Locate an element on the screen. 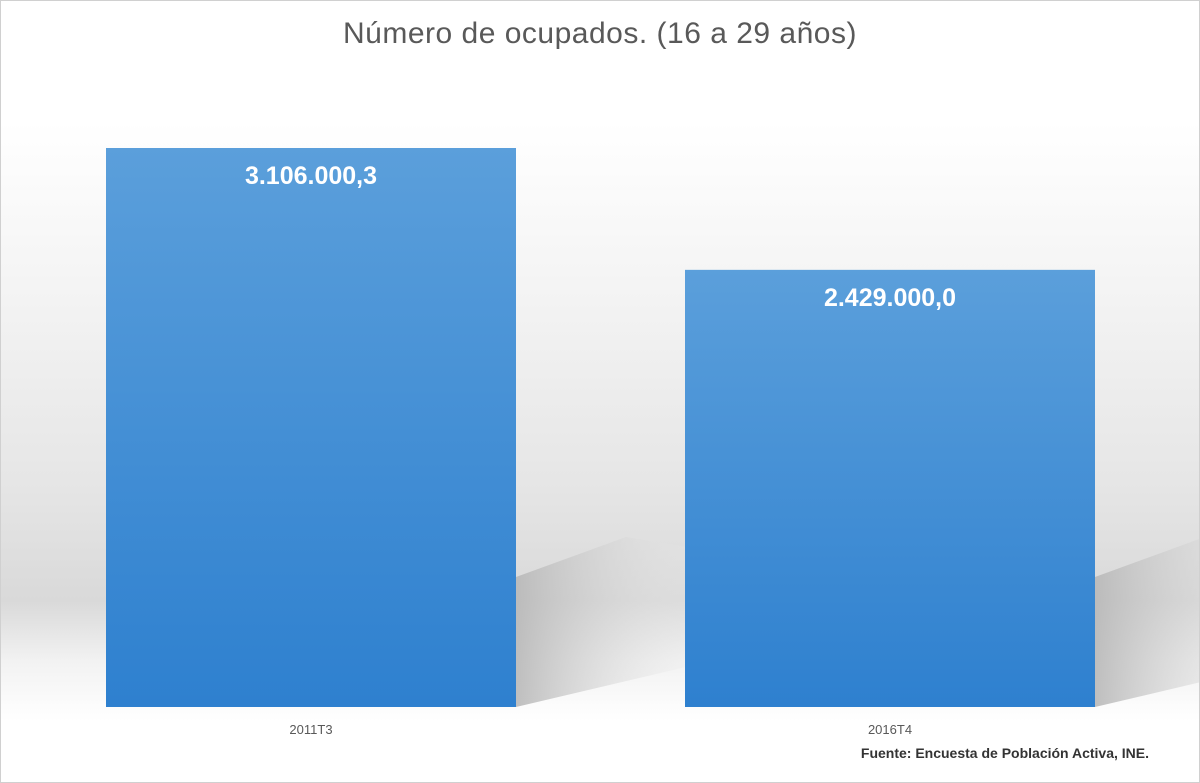 This screenshot has height=783, width=1200. data-label-2011T3: 3.106.000,3 is located at coordinates (311, 176).